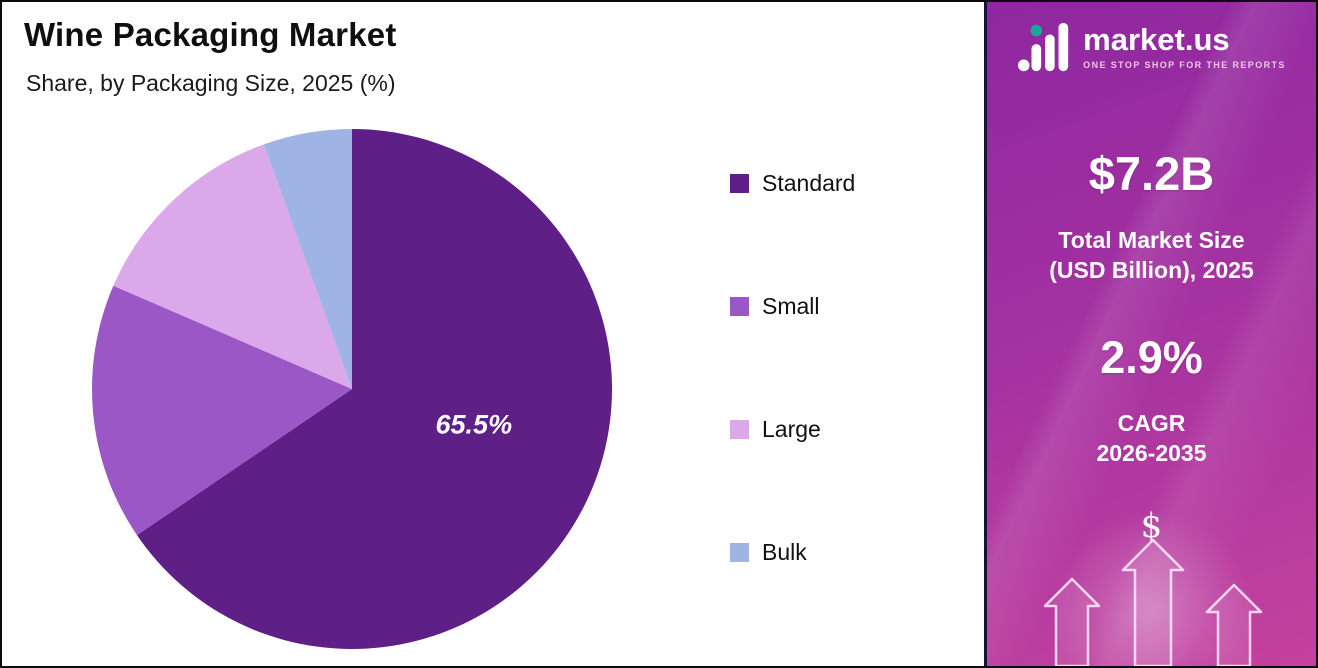  What do you see at coordinates (739, 552) in the screenshot?
I see `legend-swatch-bulk` at bounding box center [739, 552].